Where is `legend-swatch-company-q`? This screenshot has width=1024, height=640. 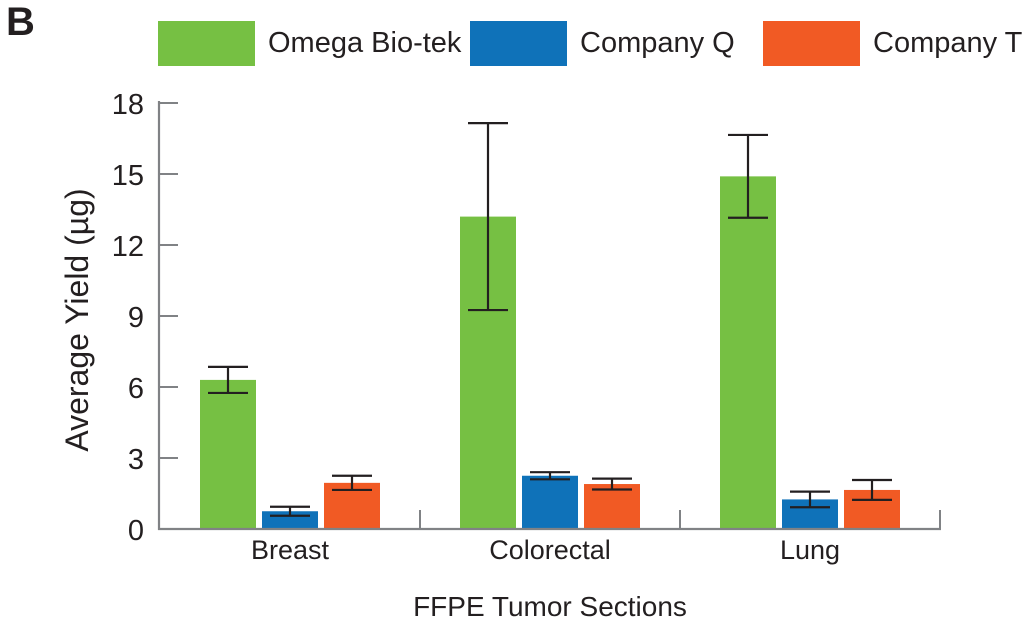
legend-swatch-company-q is located at coordinates (518, 43).